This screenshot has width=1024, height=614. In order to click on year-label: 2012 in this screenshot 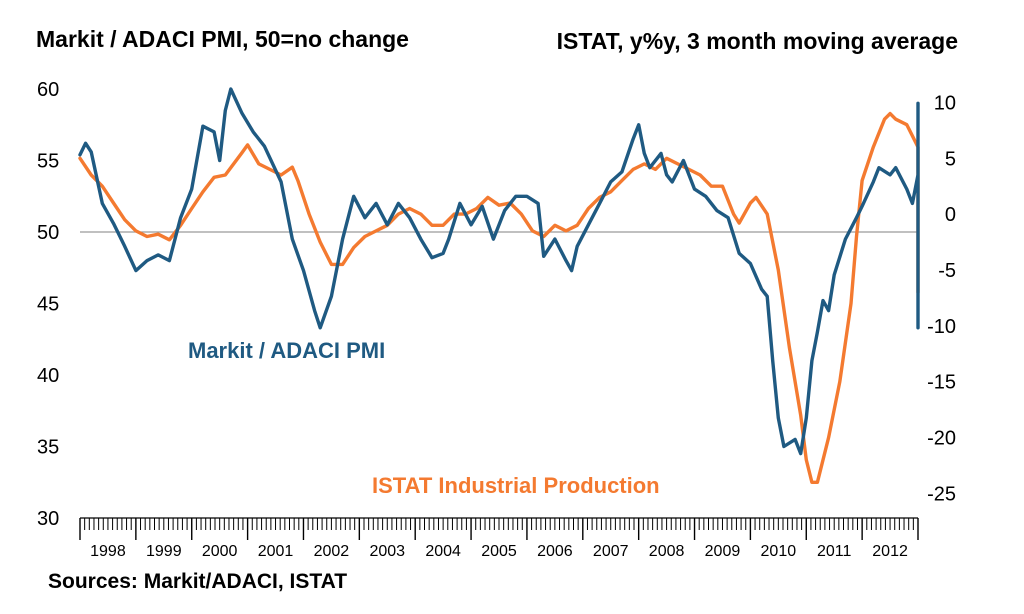, I will do `click(890, 551)`.